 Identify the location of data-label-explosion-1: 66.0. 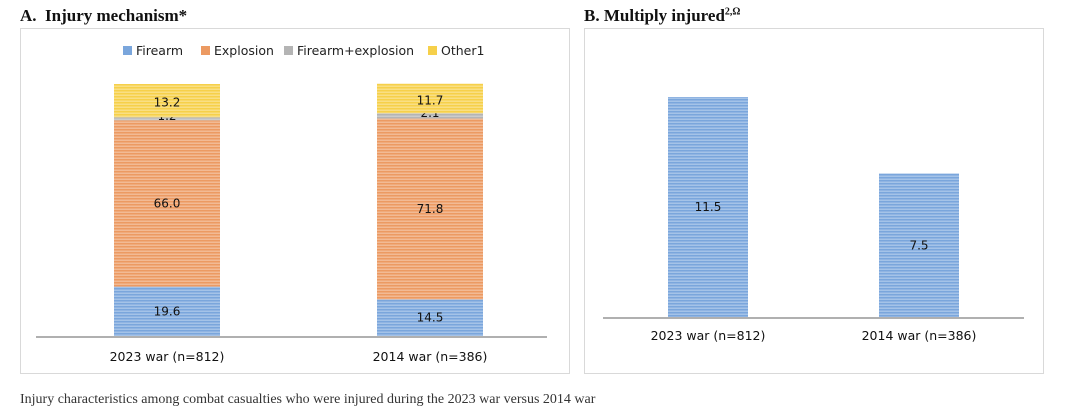
(167, 203).